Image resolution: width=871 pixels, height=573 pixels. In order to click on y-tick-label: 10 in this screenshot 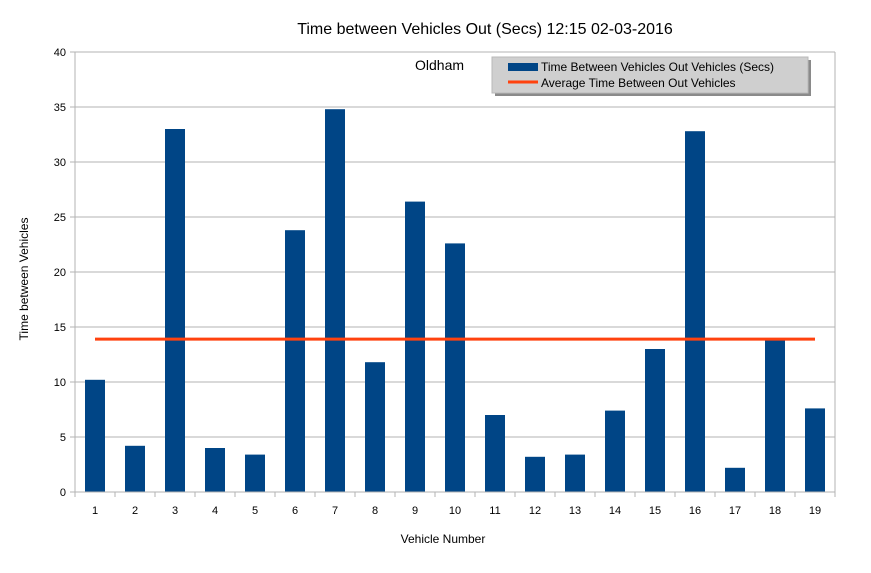, I will do `click(60, 383)`.